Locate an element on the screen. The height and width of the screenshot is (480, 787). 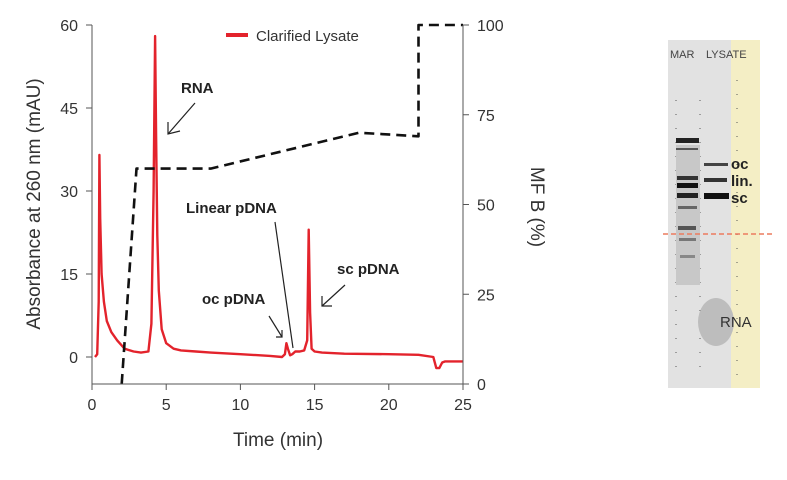
y-tick-label: 60 is located at coordinates (69, 26).